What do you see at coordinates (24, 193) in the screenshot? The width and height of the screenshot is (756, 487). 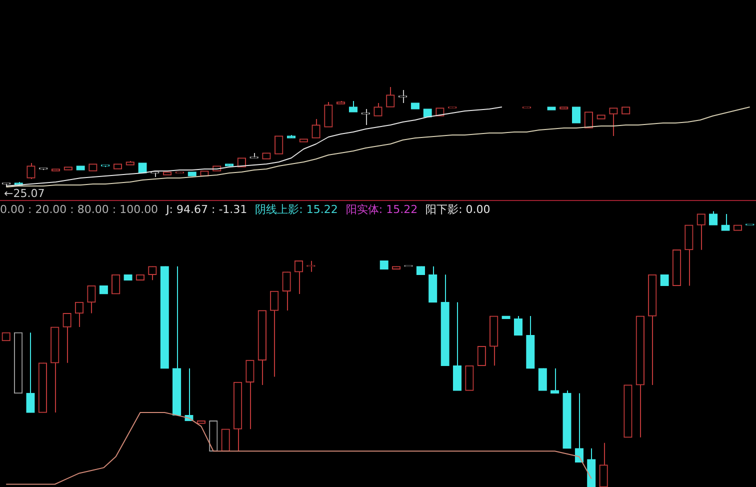 I see `annotation: ←25.07` at bounding box center [24, 193].